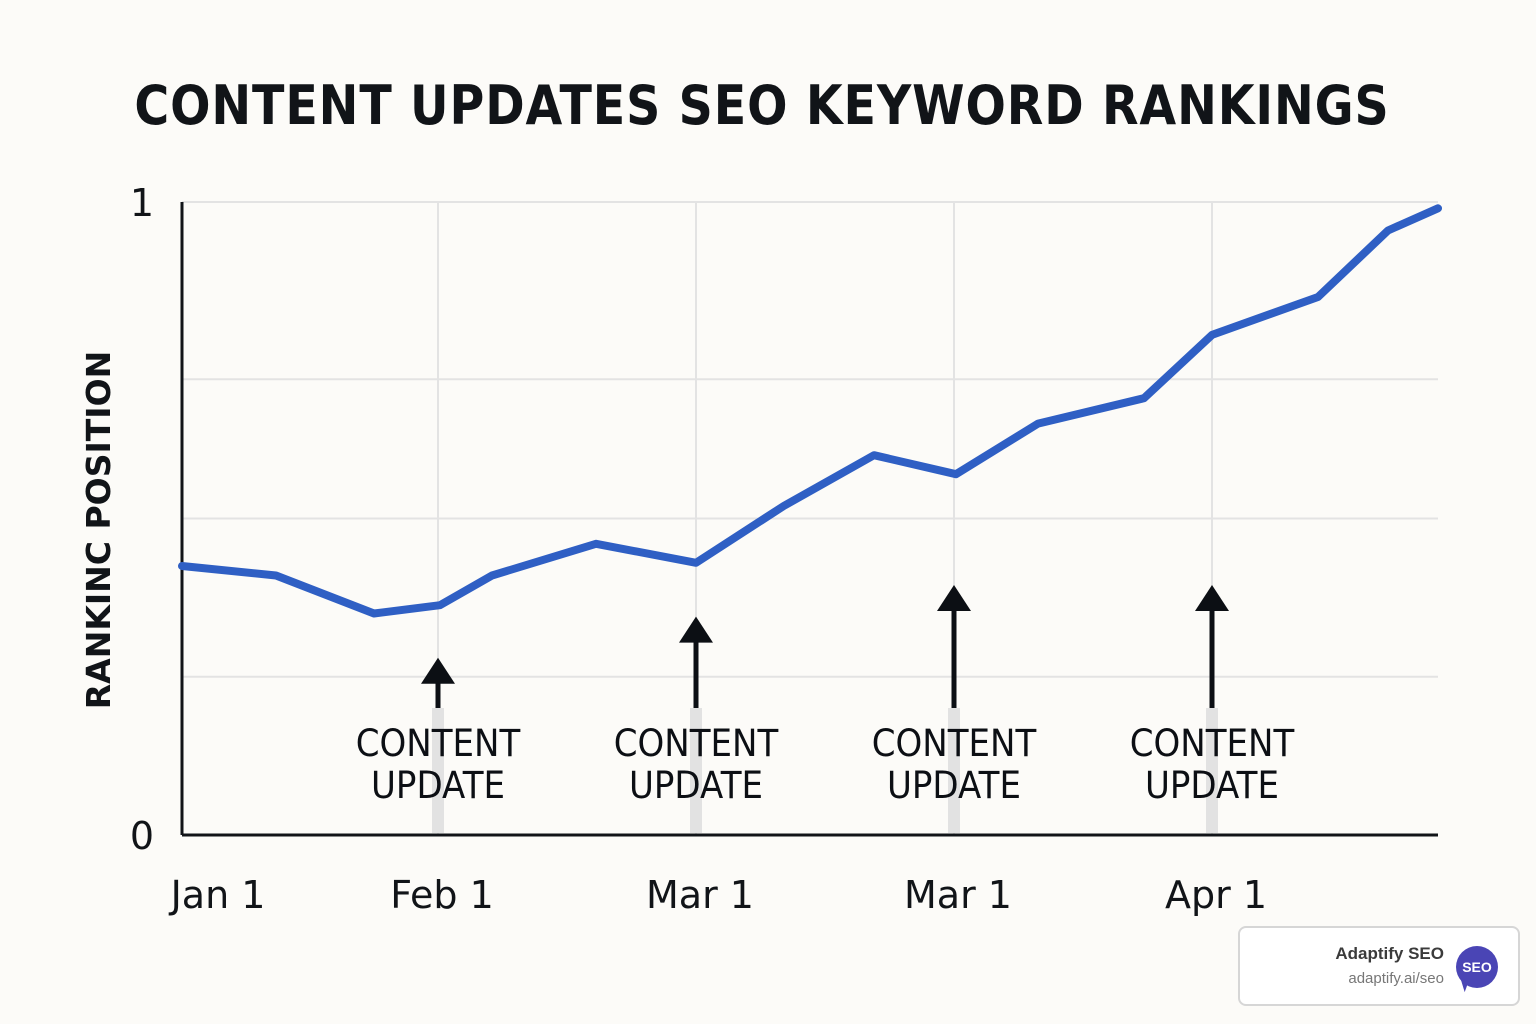  What do you see at coordinates (142, 203) in the screenshot?
I see `y-tick-label-top: 1` at bounding box center [142, 203].